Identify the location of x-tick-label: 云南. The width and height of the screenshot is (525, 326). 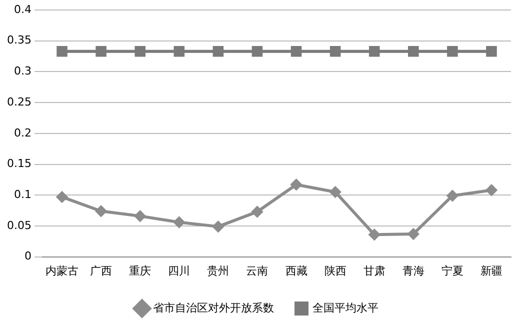
(257, 271).